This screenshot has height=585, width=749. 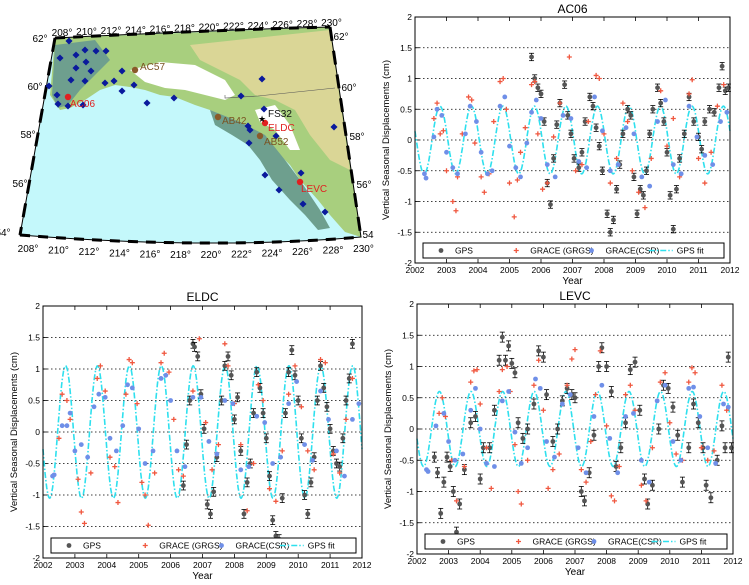 I want to click on chart-title: AC06, so click(x=572, y=9).